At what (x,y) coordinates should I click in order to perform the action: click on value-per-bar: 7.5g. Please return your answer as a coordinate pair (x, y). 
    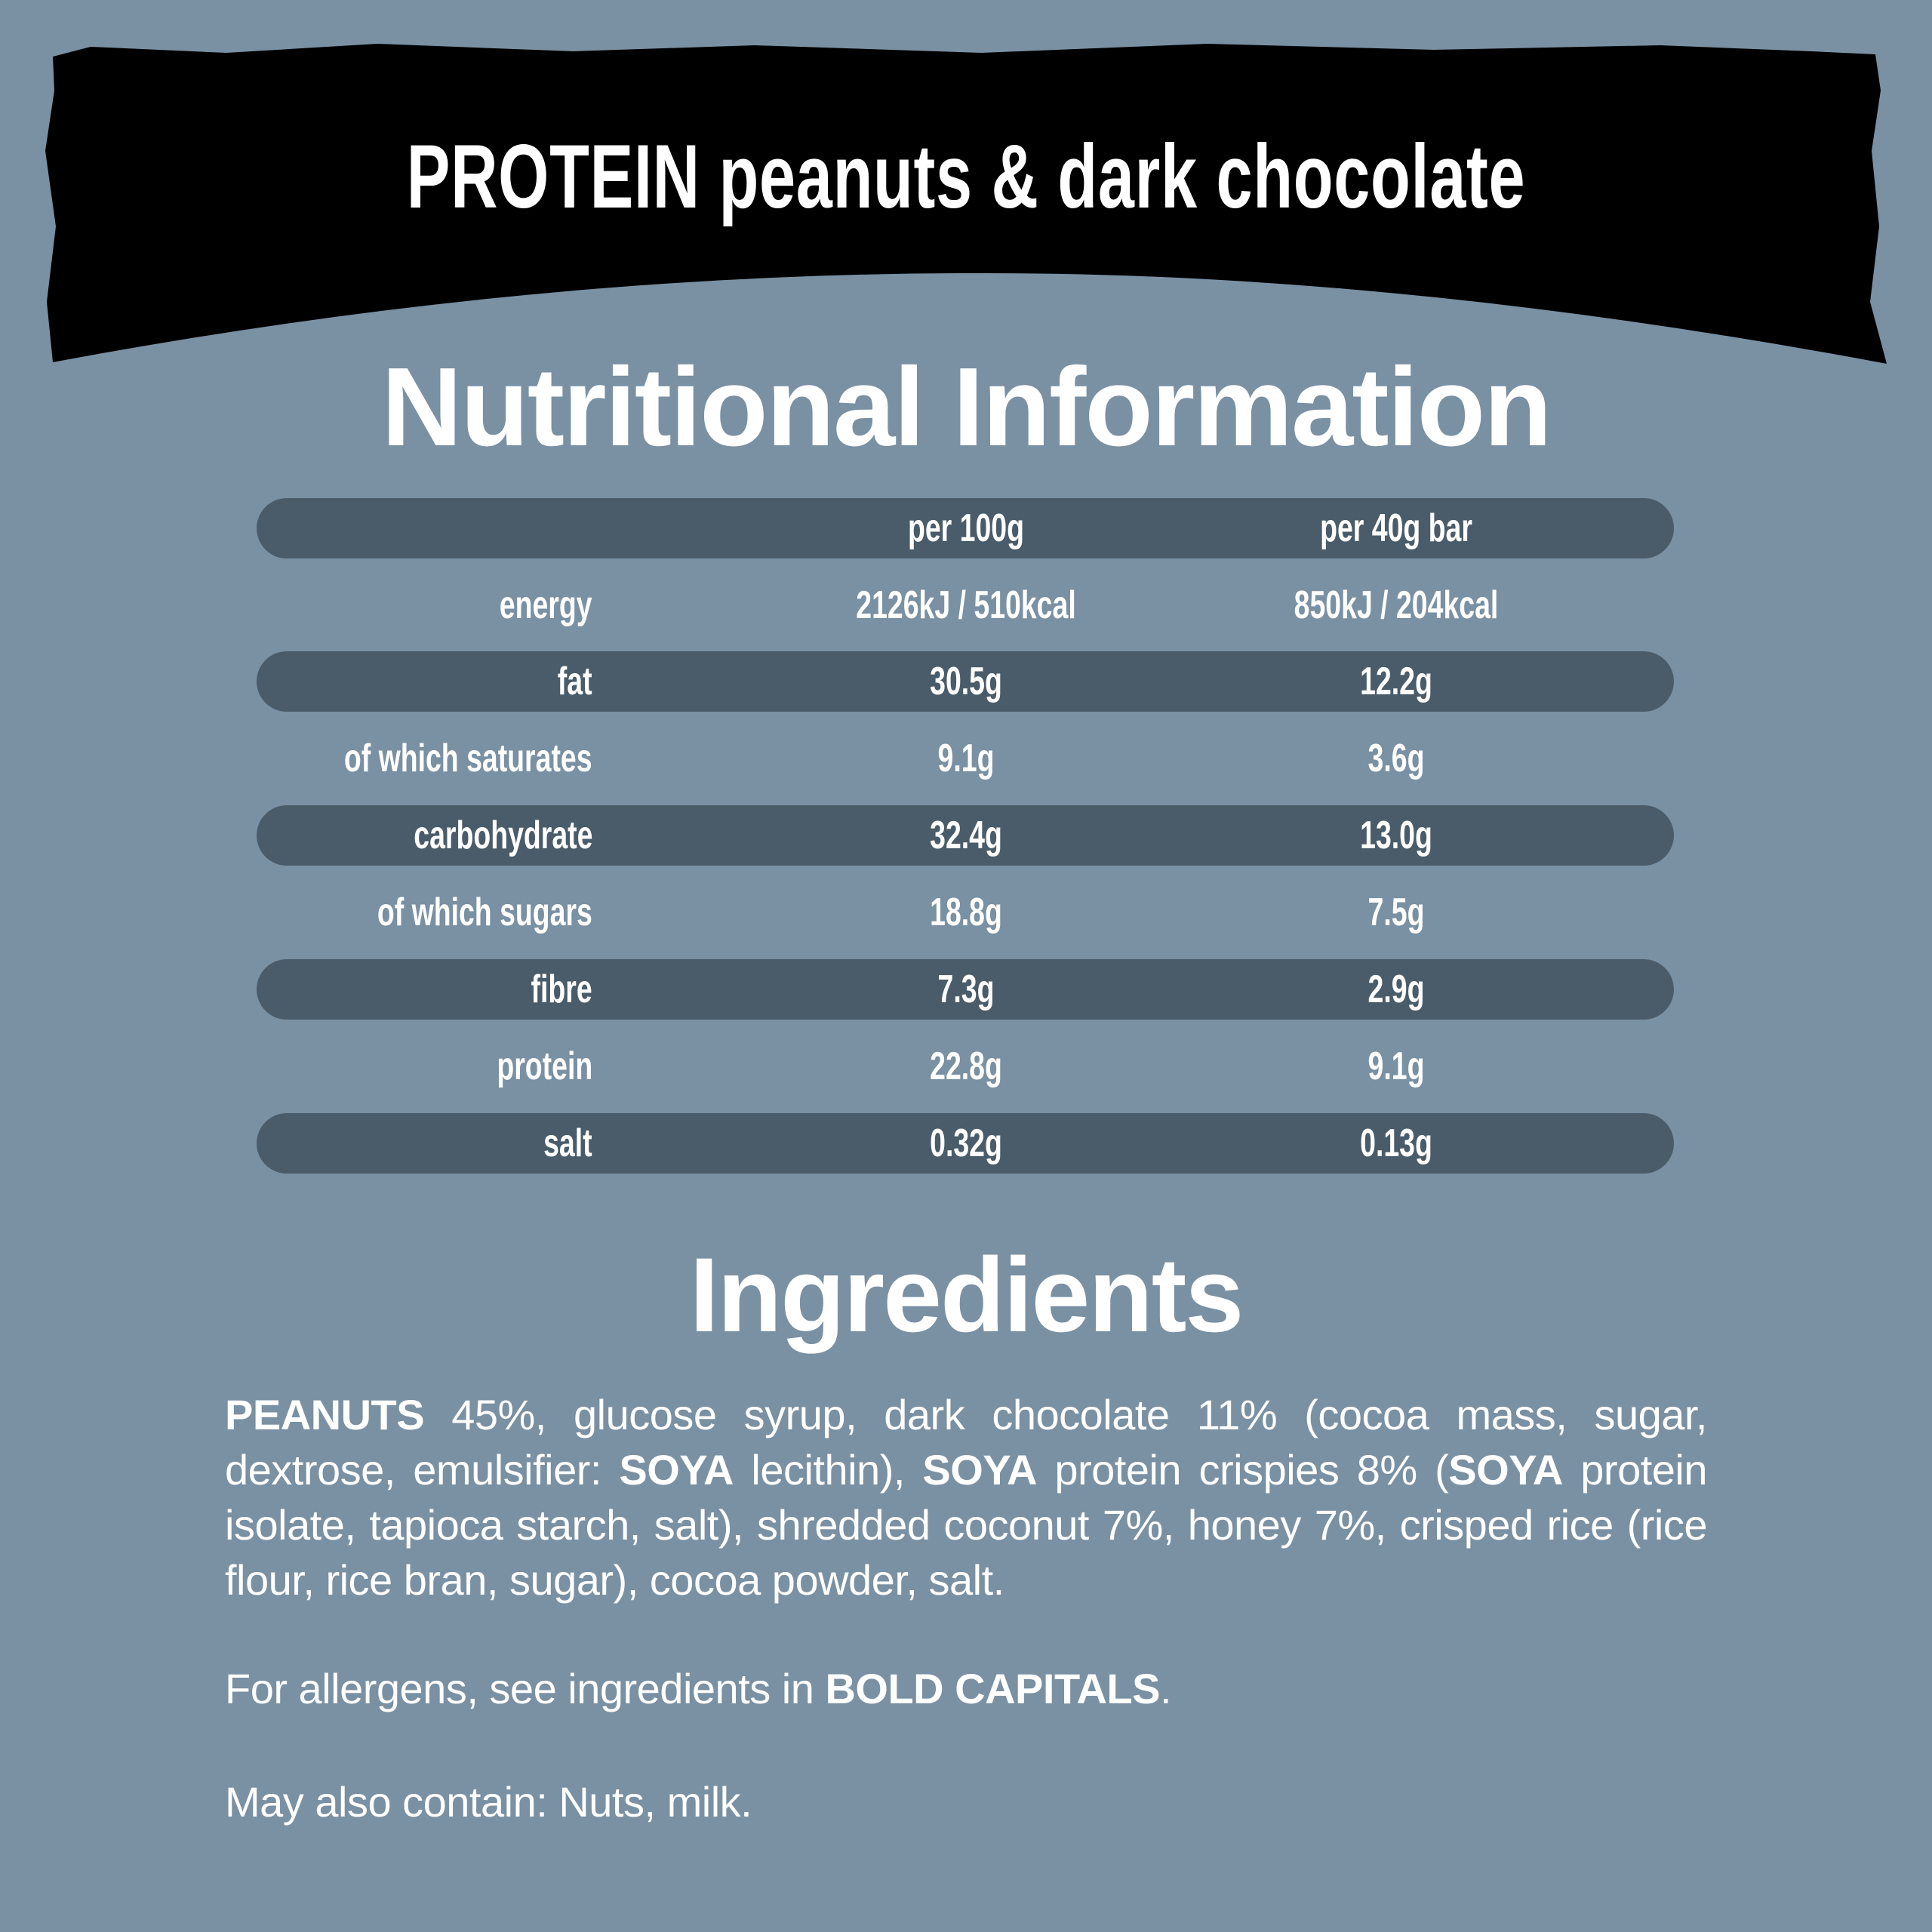
    Looking at the image, I should click on (1396, 912).